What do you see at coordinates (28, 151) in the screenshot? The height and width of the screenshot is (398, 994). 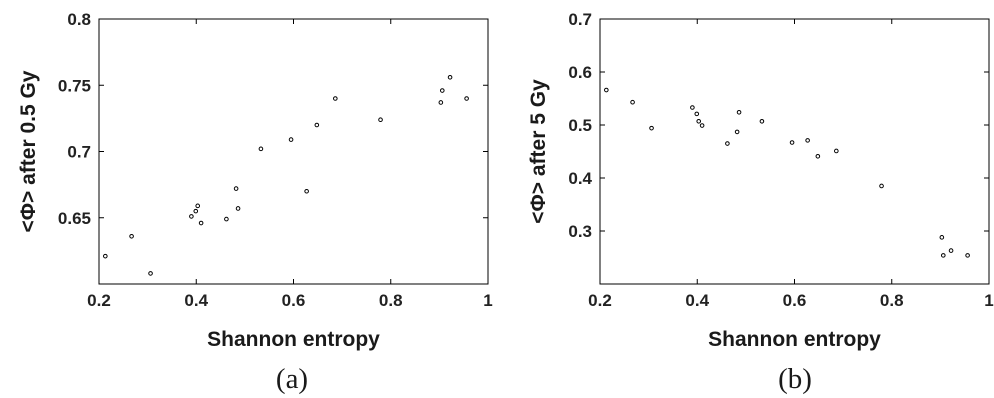 I see `y-axis-title: <Φ> after 0.5 Gy` at bounding box center [28, 151].